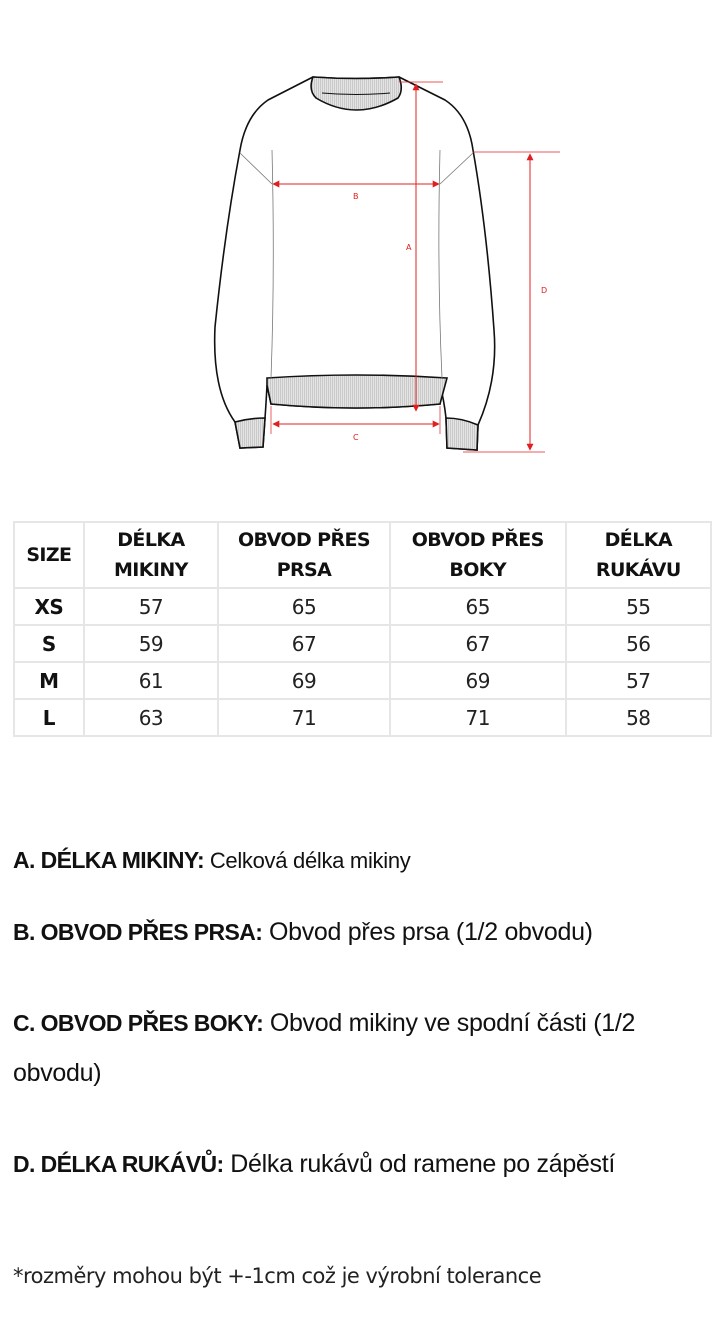 This screenshot has height=1327, width=720. I want to click on header-hips: OBVOD PŘES BOKY, so click(477, 555).